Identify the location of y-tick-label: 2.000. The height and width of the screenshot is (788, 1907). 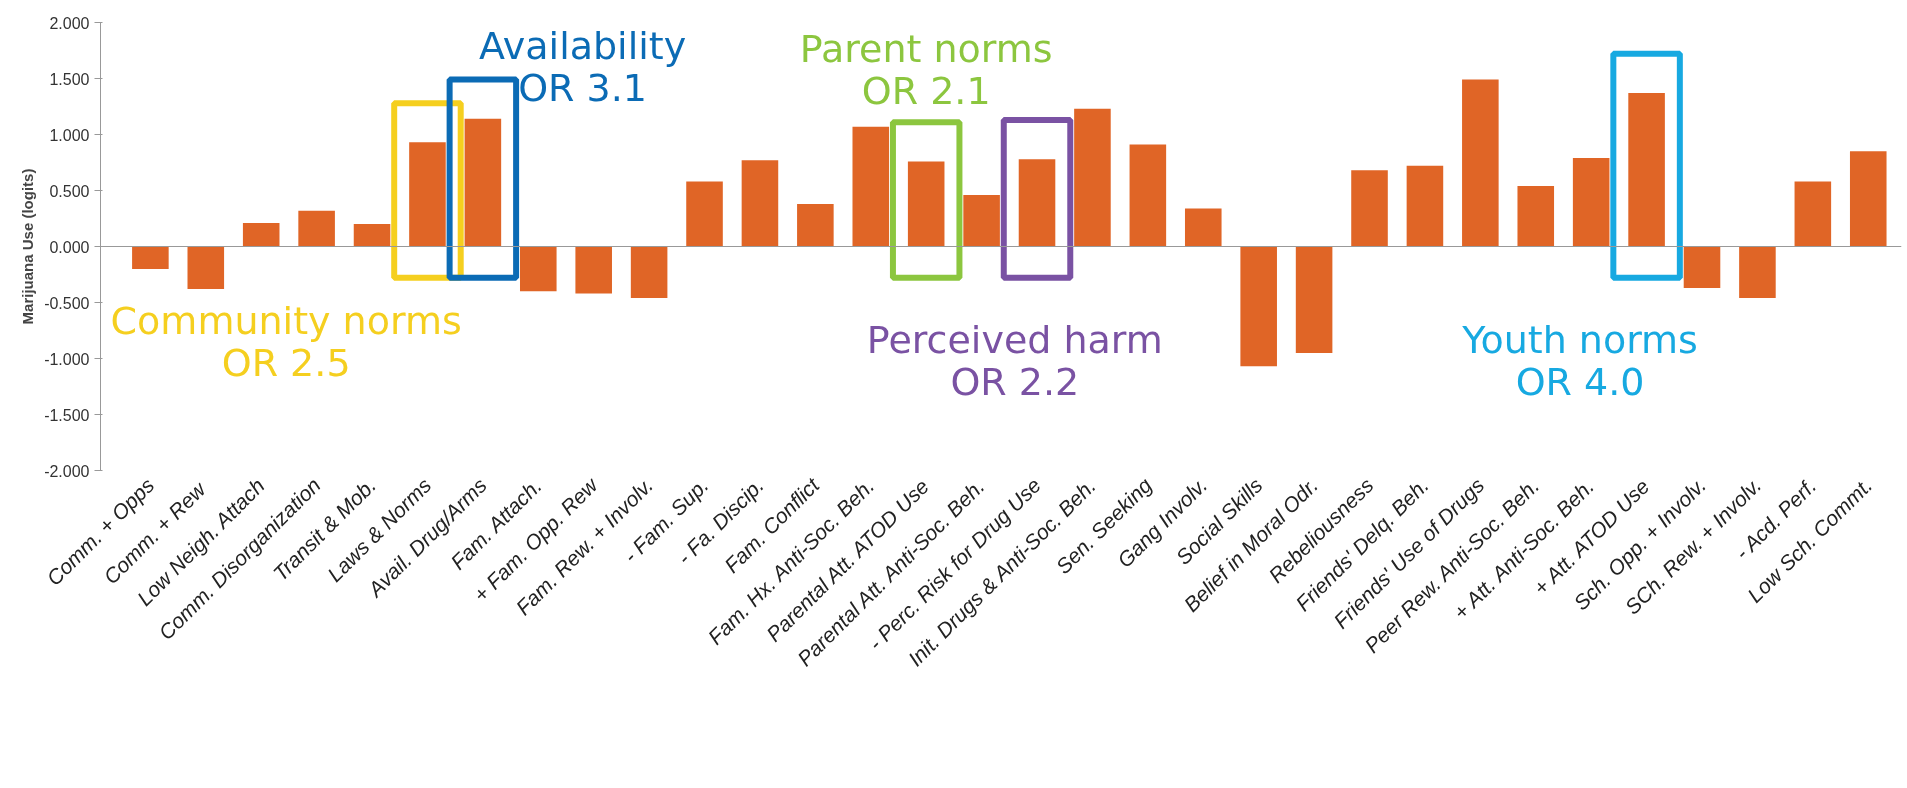
(69, 23).